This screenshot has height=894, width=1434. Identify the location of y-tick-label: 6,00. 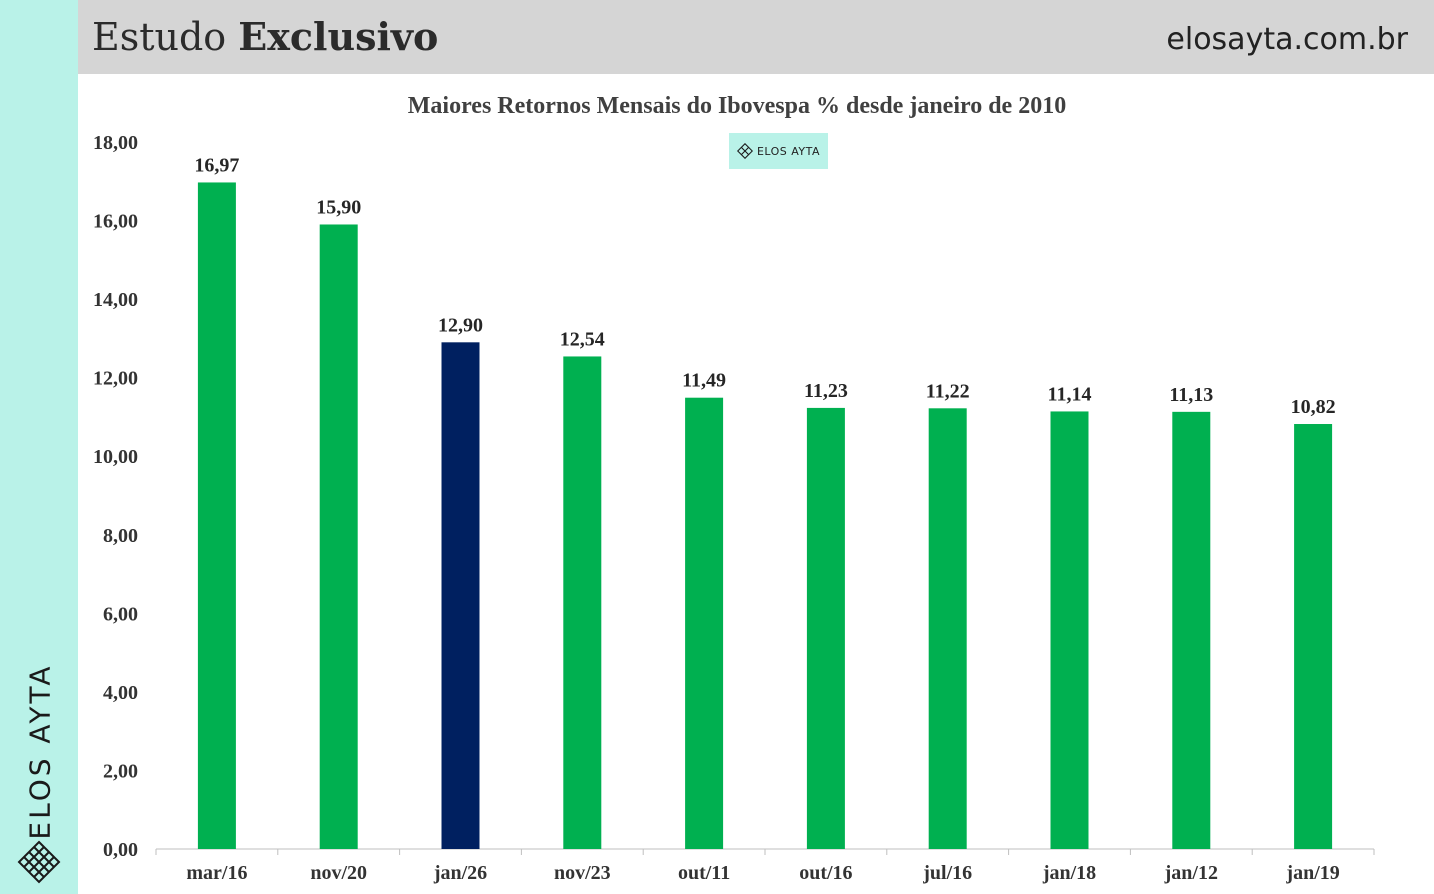
(120, 614).